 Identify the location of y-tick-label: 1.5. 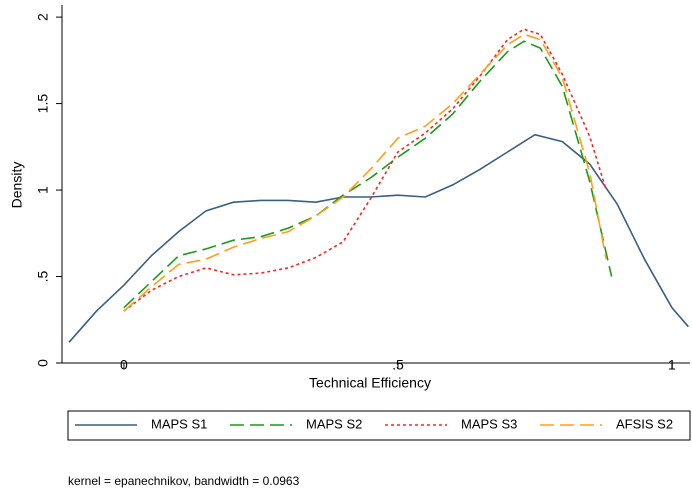
(43, 104).